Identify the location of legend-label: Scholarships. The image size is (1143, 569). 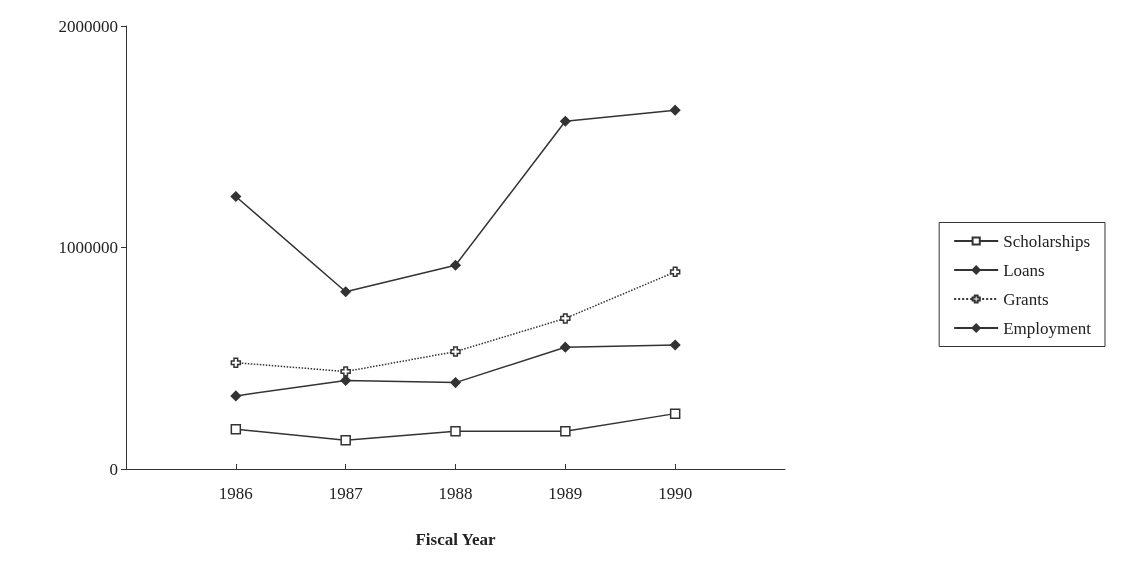
(1047, 241).